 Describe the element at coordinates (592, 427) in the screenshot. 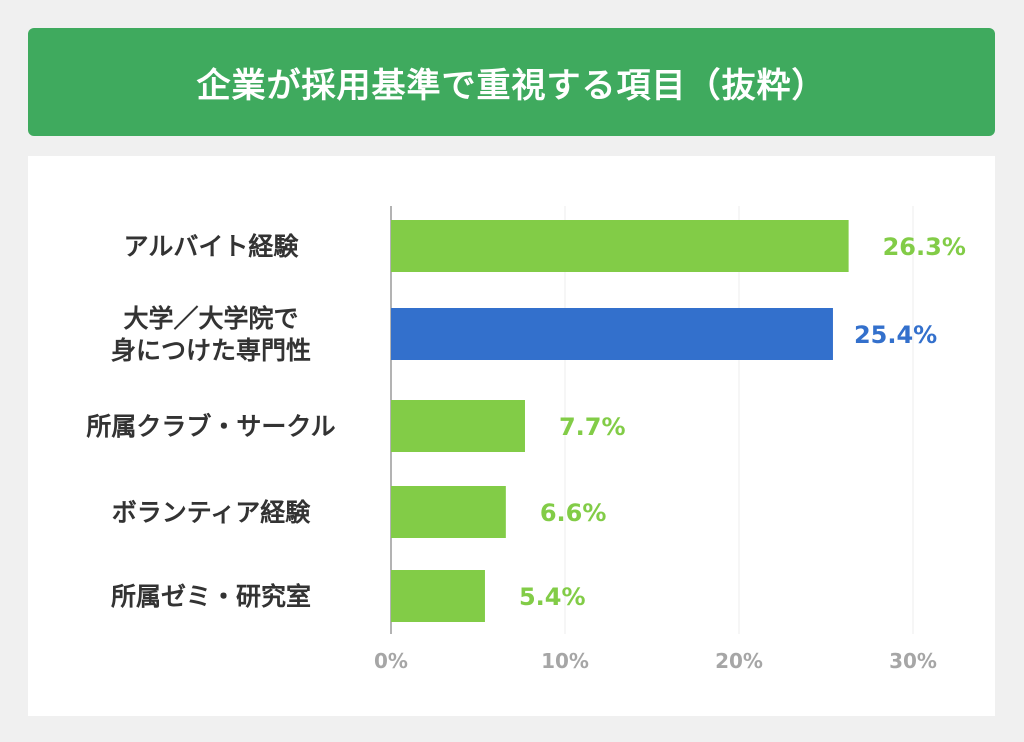

I see `data-label: 7.7%` at that location.